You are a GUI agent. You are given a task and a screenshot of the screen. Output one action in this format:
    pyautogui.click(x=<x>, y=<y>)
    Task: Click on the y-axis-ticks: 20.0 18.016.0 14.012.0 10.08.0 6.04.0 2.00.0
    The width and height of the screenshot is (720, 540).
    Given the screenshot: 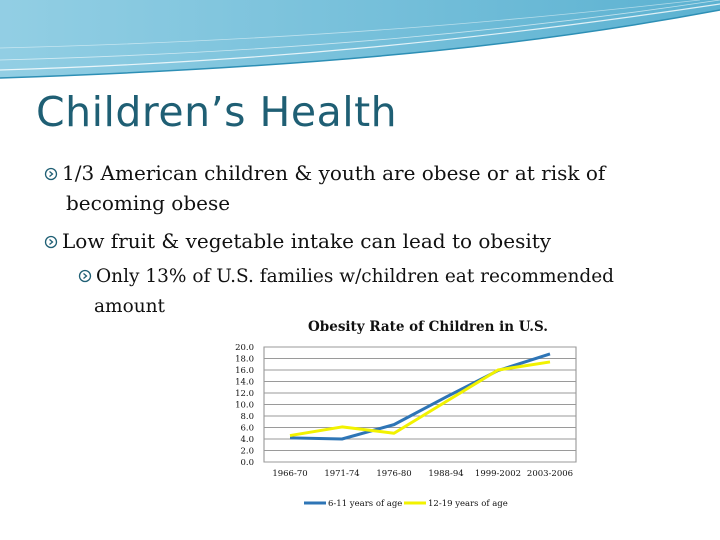 What is the action you would take?
    pyautogui.click(x=244, y=405)
    